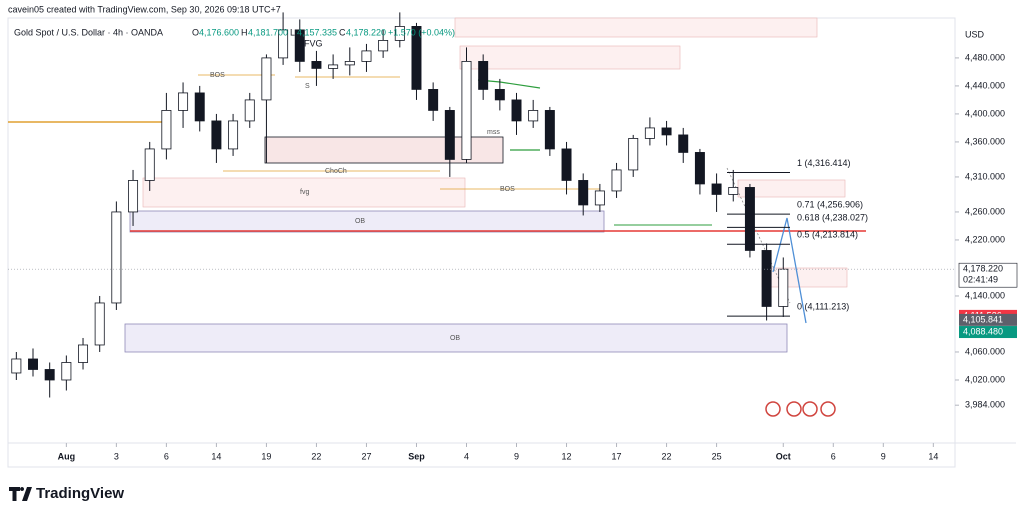 This screenshot has width=1024, height=517. Describe the element at coordinates (985, 176) in the screenshot. I see `y-tick-label: 4,310.000` at that location.